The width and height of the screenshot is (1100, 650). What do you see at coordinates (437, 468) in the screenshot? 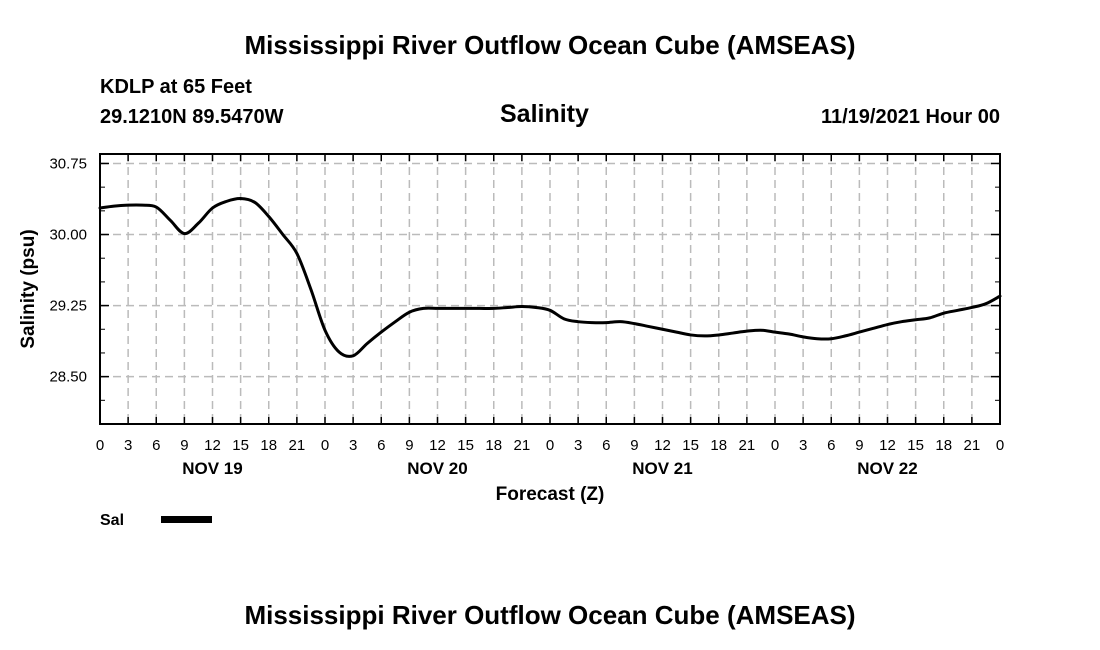
I see `day-label: NOV 20` at bounding box center [437, 468].